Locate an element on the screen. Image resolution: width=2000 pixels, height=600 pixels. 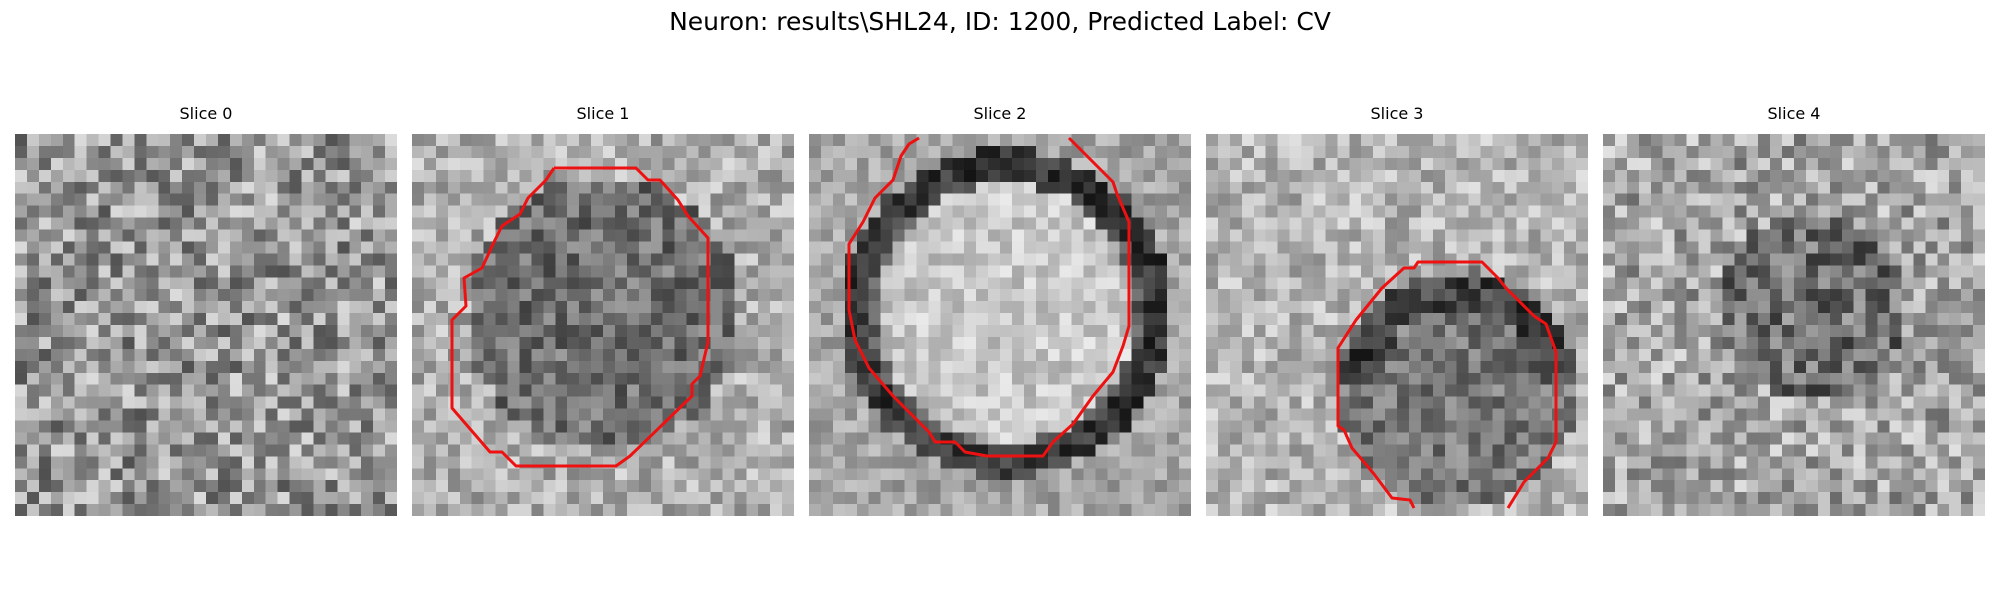
slice-title-2: Slice 2 is located at coordinates (1000, 113).